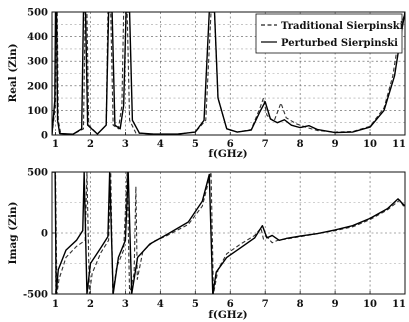  I want to click on legend-box, so click(329, 33).